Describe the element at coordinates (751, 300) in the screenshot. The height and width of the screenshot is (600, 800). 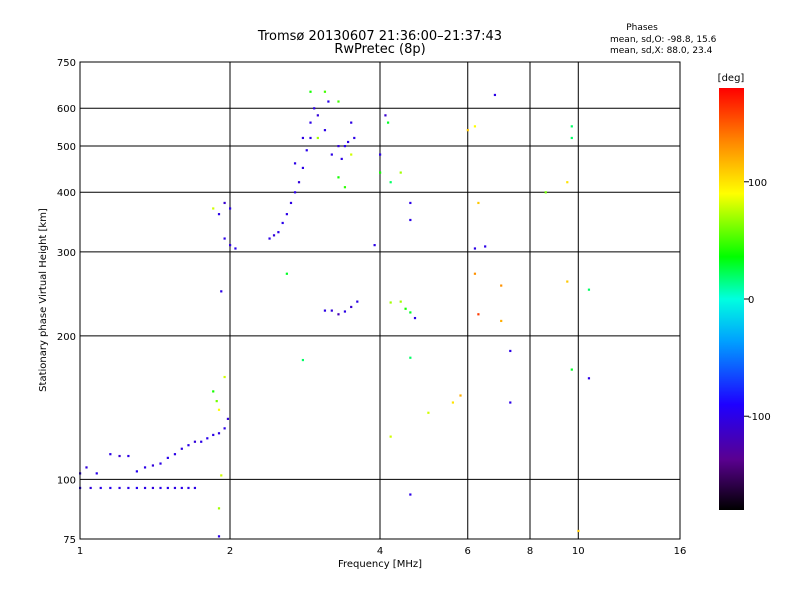
I see `colorbar-tick-label: 0` at that location.